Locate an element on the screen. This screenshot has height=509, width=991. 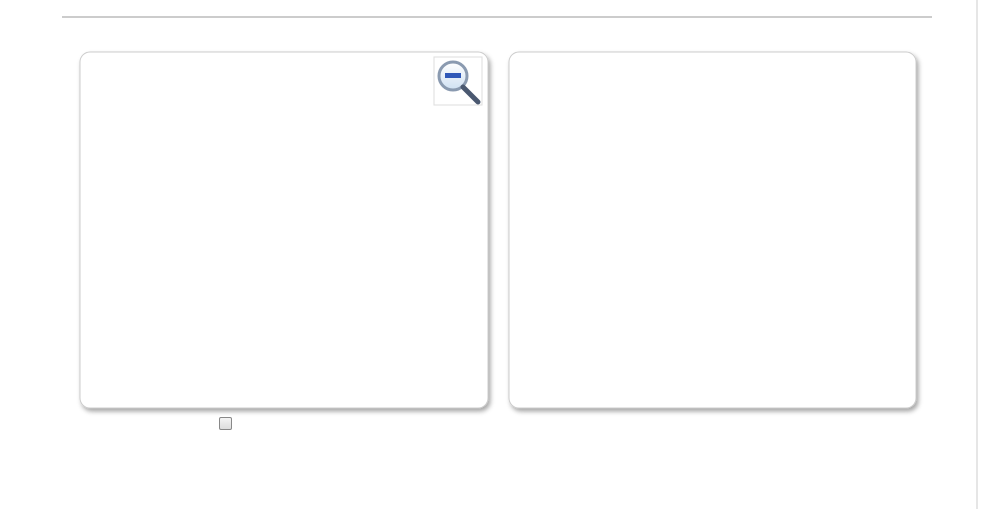
toggle-all-checkbox is located at coordinates (225, 423).